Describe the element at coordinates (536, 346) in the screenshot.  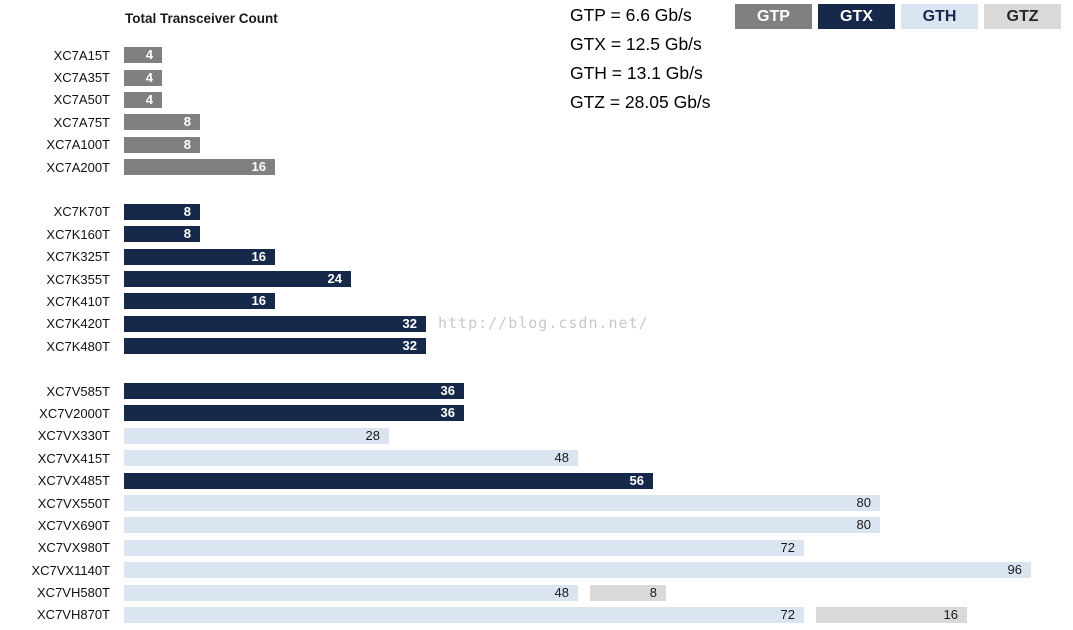
I see `chart-row: XC7K480T 32` at that location.